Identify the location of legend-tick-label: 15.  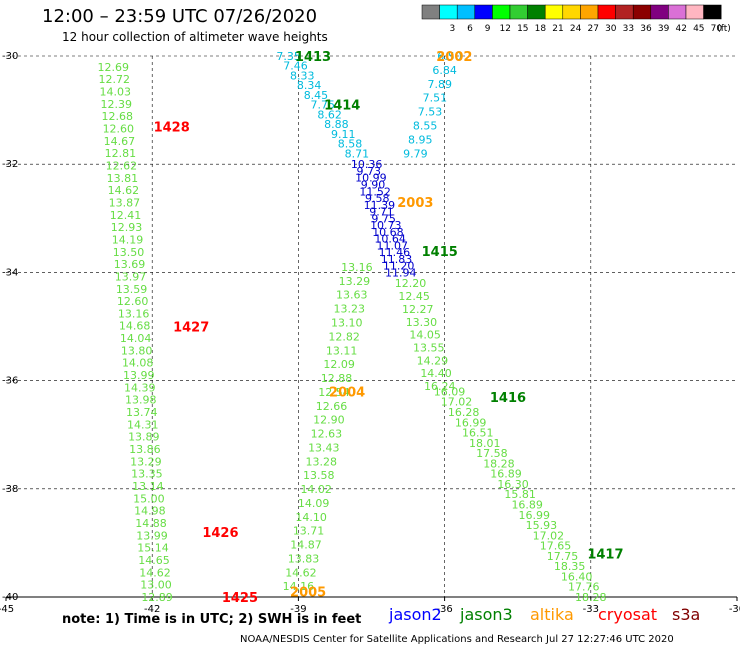
(522, 29).